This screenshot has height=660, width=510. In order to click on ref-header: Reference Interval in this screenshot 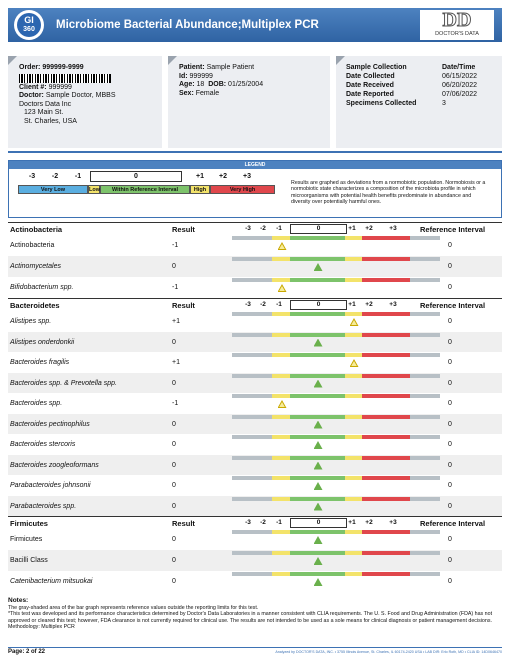, I will do `click(453, 523)`.